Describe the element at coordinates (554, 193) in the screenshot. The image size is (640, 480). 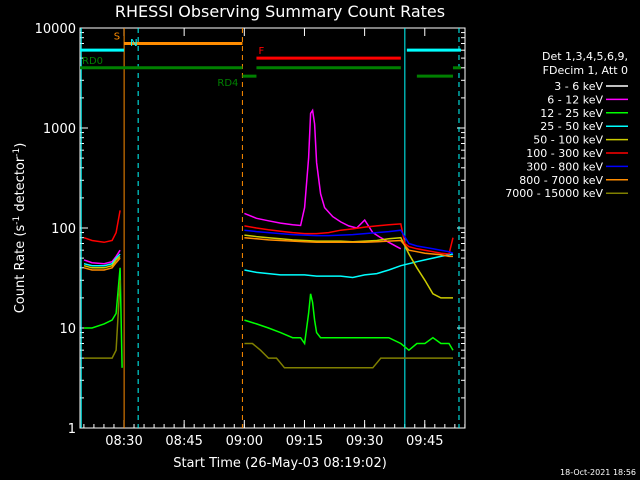
I see `legend-label-8: 7000 - 15000 keV` at that location.